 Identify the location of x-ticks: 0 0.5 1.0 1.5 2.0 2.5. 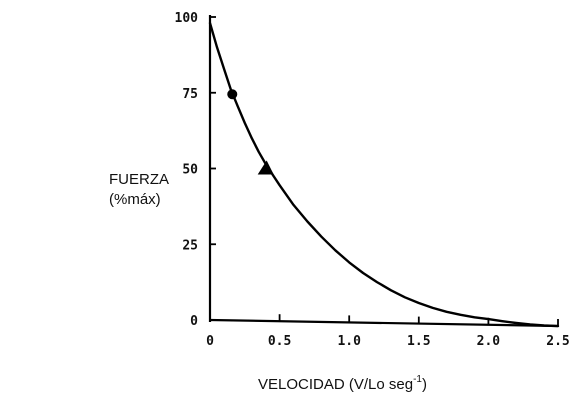
(388, 331).